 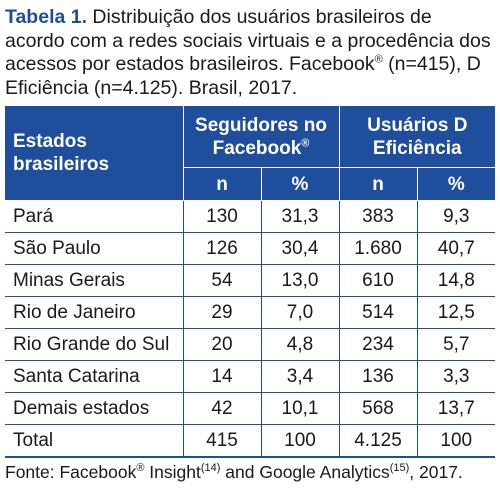 I want to click on cell-de-n: 136, so click(x=378, y=376).